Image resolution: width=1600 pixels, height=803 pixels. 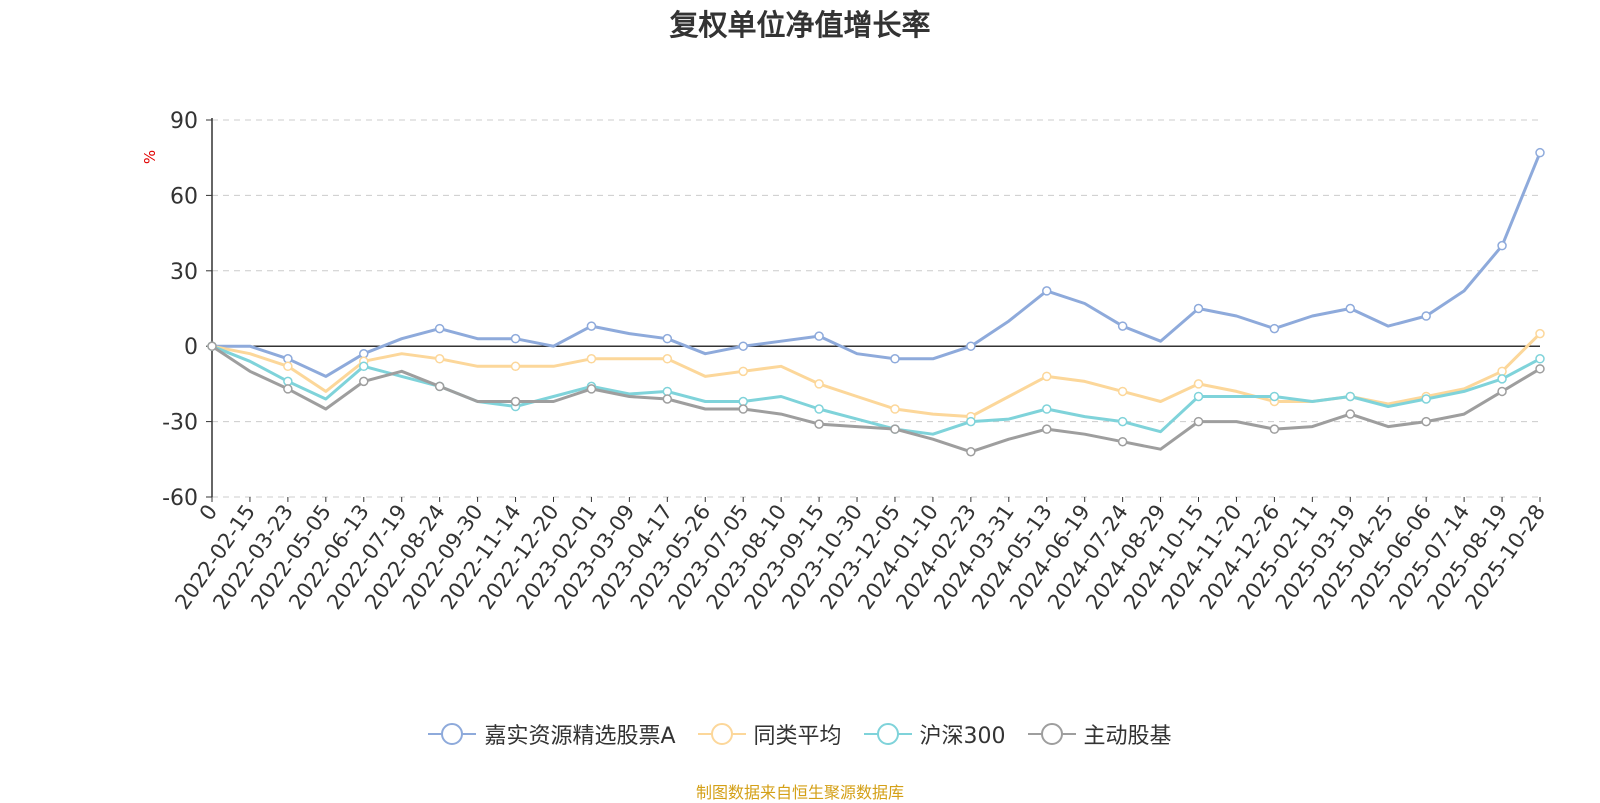 What do you see at coordinates (208, 512) in the screenshot?
I see `x-tick-label: 0` at bounding box center [208, 512].